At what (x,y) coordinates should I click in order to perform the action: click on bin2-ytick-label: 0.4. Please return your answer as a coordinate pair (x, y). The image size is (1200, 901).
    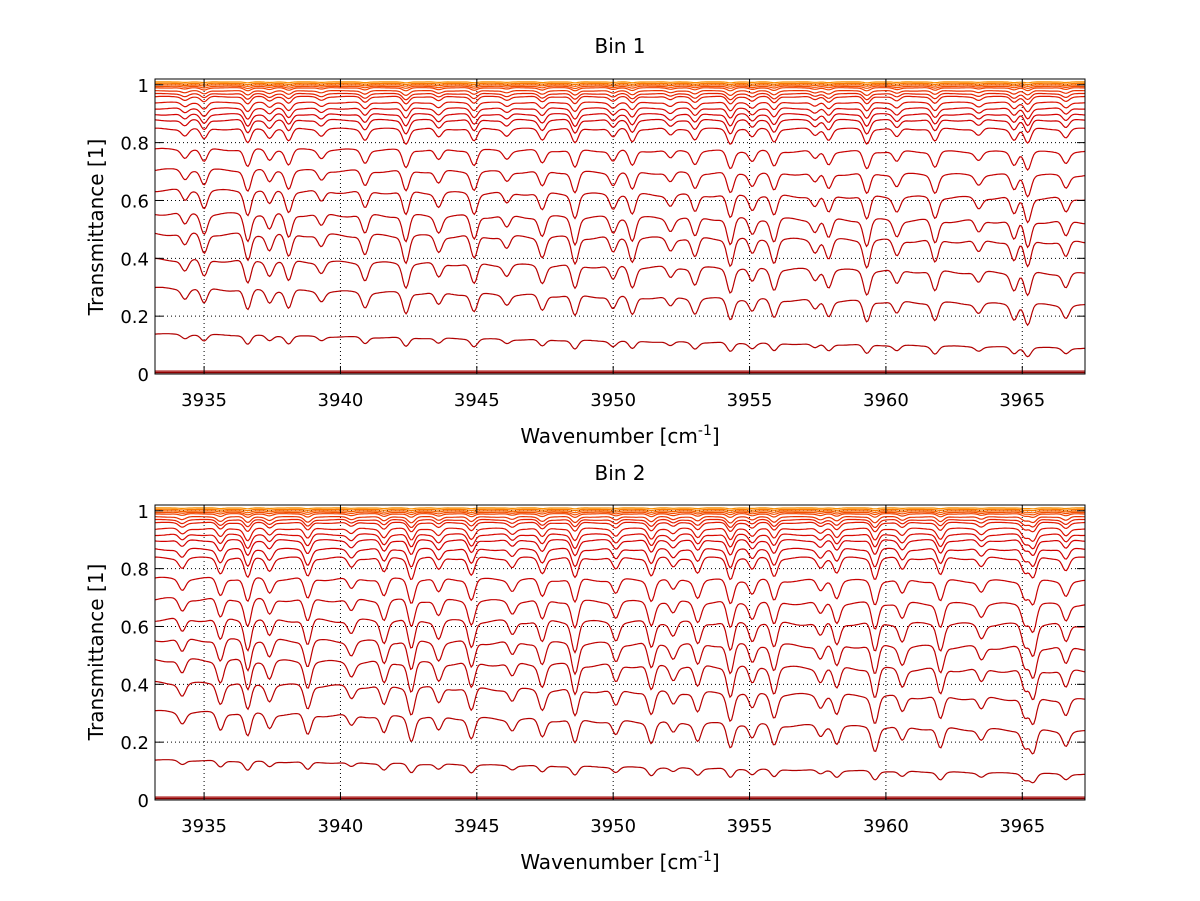
    Looking at the image, I should click on (134, 685).